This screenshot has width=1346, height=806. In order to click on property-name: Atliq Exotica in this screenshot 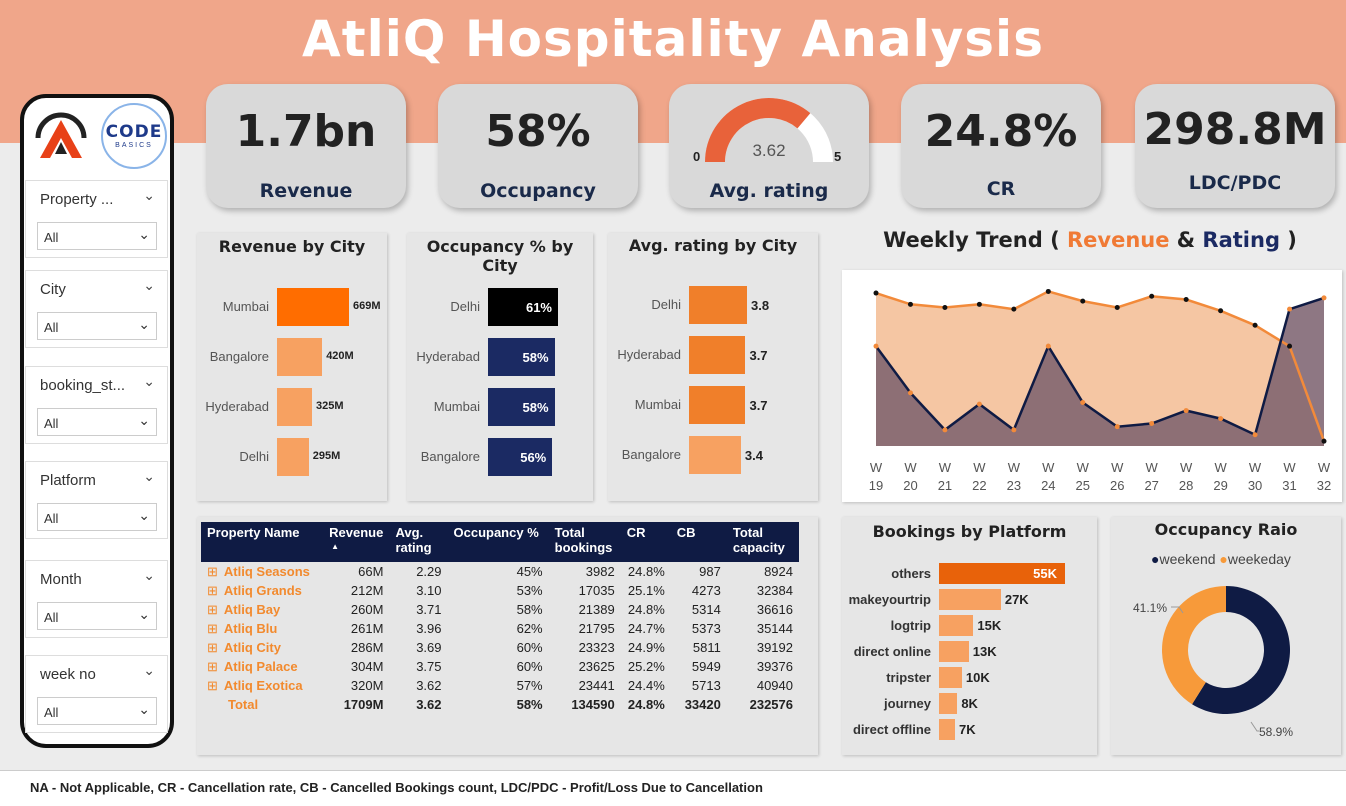, I will do `click(263, 685)`.